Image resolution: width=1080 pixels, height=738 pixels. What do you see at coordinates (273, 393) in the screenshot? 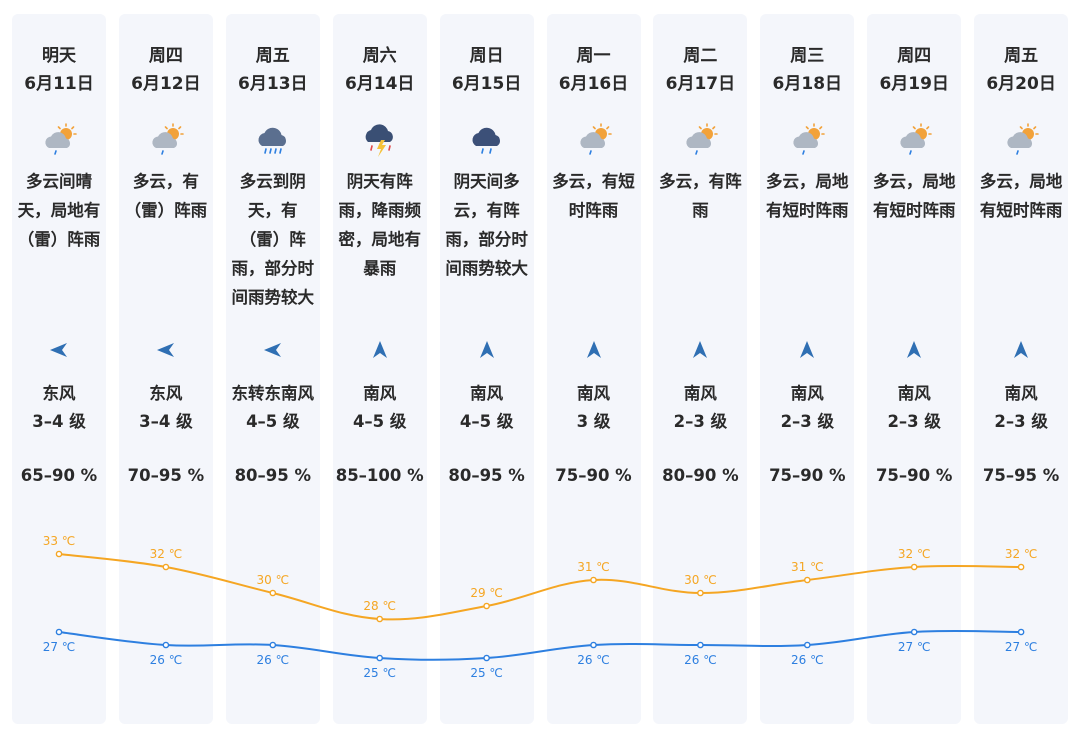
I see `wind-direction-label: 东转东南风` at bounding box center [273, 393].